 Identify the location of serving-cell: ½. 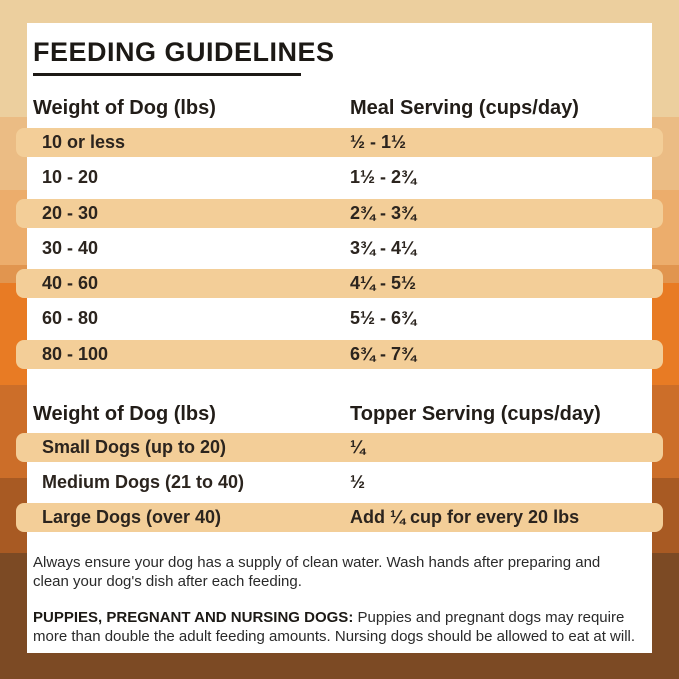
(358, 482).